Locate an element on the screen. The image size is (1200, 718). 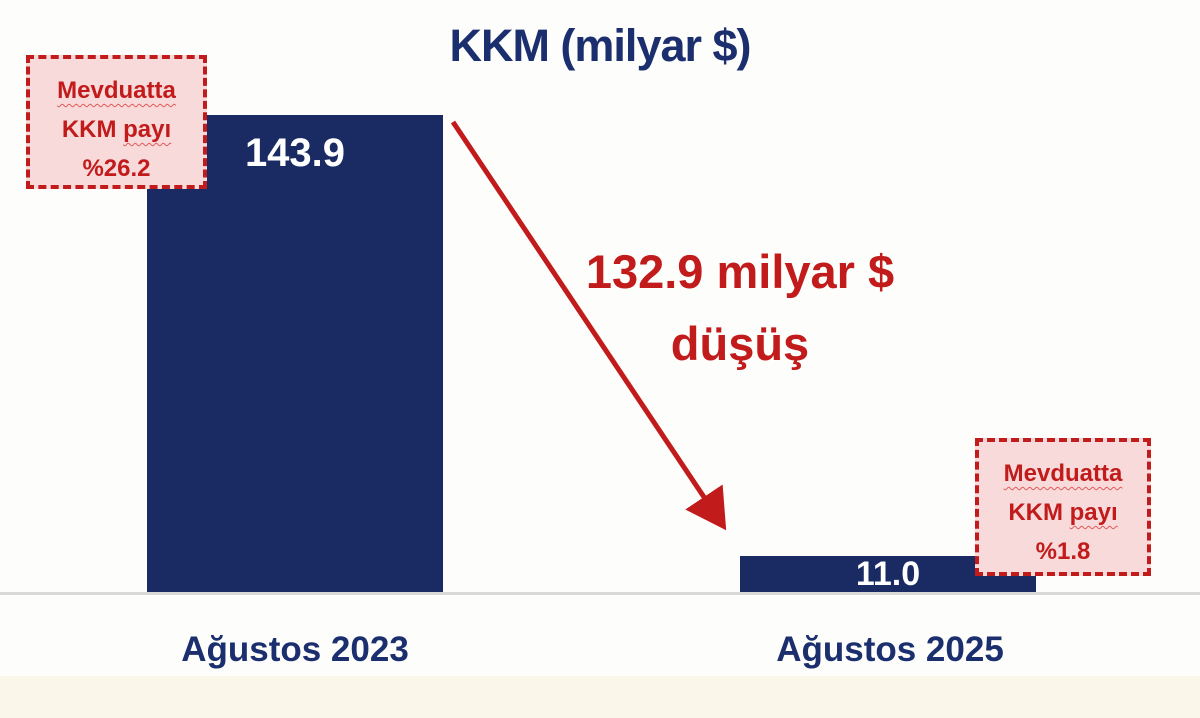
callout-percentage: %1.8 is located at coordinates (1063, 551).